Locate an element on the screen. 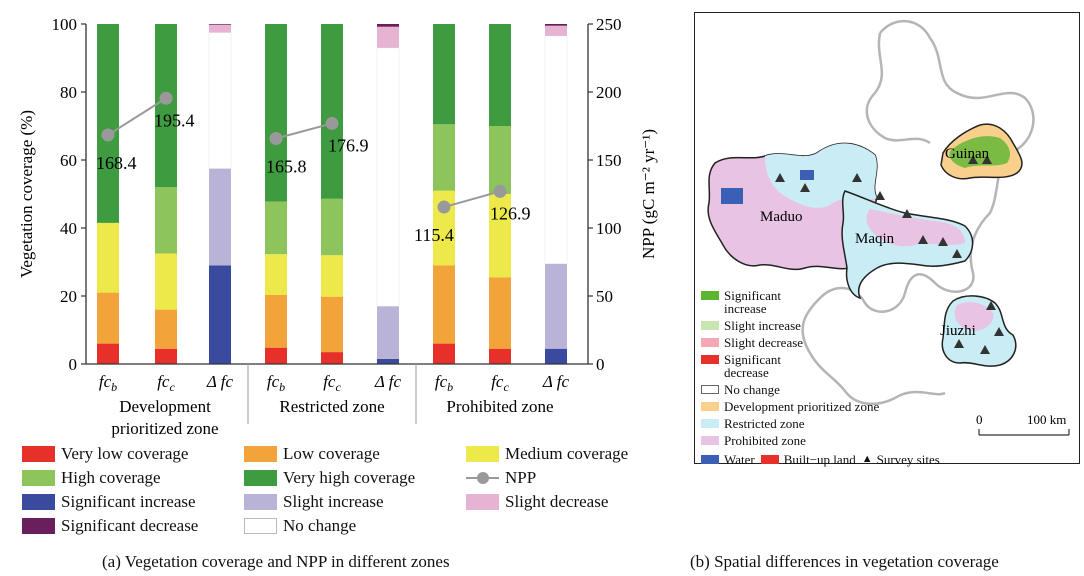  region-label-jiuzhi: Jiuzhi is located at coordinates (958, 331).